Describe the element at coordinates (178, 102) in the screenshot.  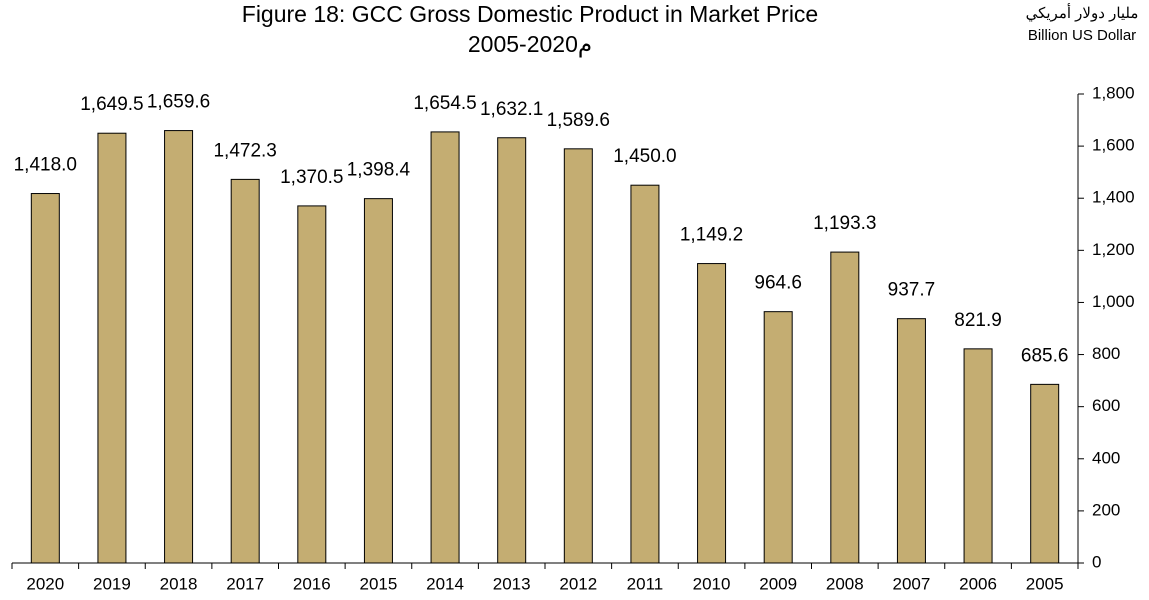
I see `data-label: 1,659.6` at that location.